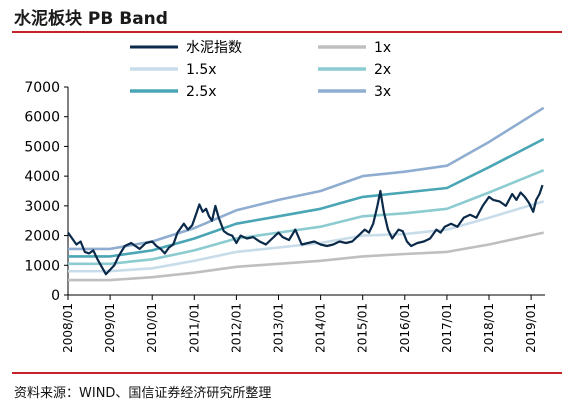 This screenshot has height=409, width=576. I want to click on y-tick-label: 1000, so click(42, 266).